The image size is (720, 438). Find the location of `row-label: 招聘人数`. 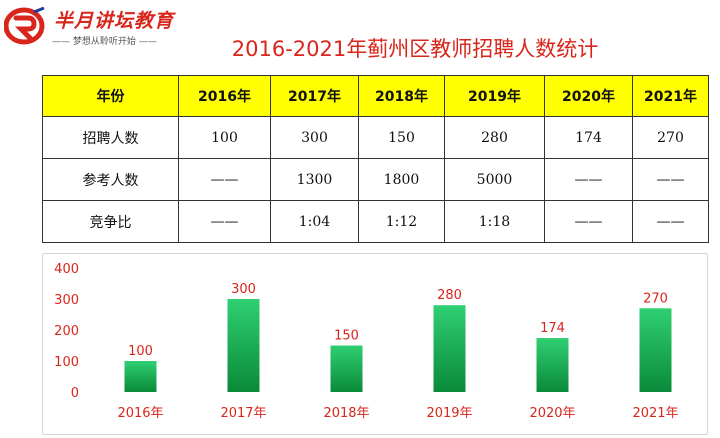

row-label: 招聘人数 is located at coordinates (110, 137).